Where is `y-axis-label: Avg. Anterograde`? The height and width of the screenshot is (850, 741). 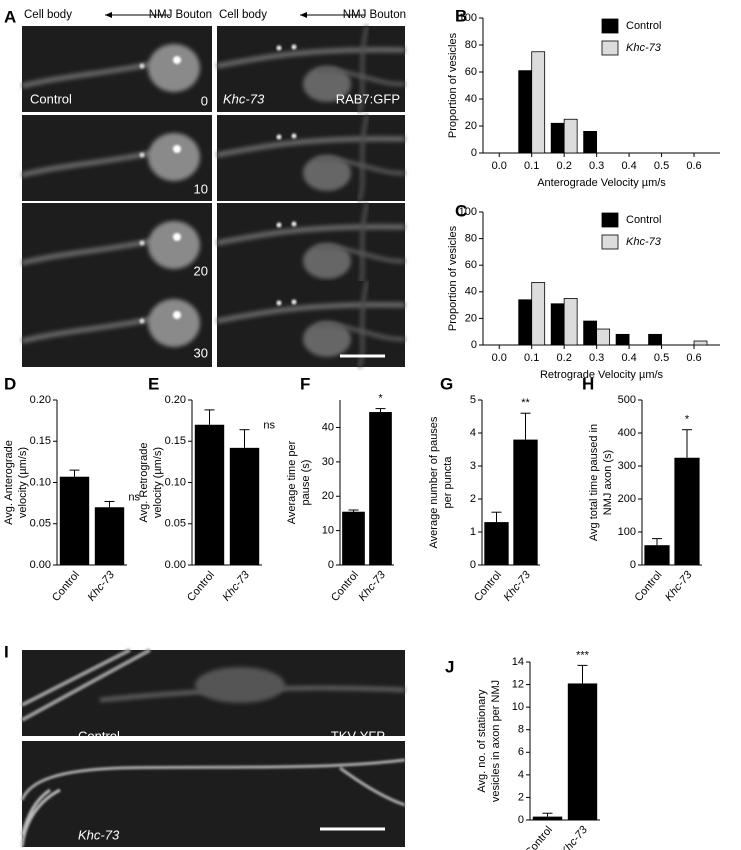 y-axis-label: Avg. Anterograde is located at coordinates (9, 482).